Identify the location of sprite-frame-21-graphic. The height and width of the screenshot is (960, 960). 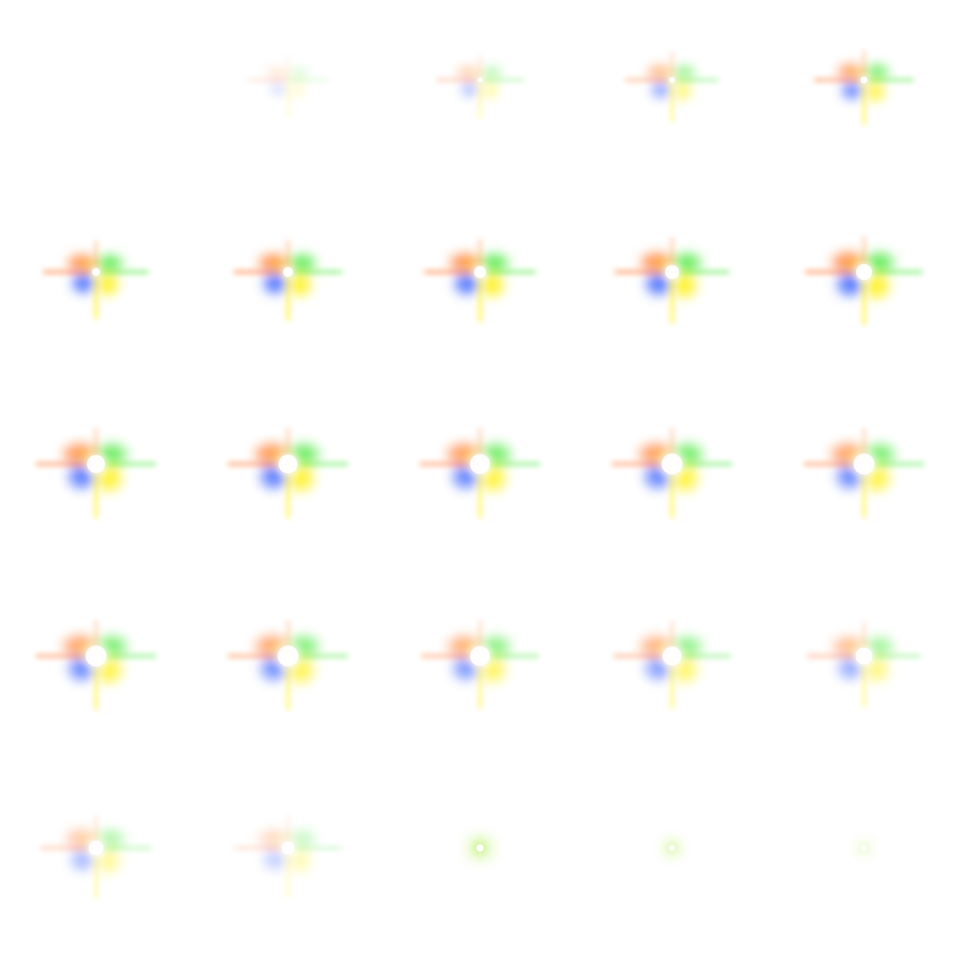
(96, 856).